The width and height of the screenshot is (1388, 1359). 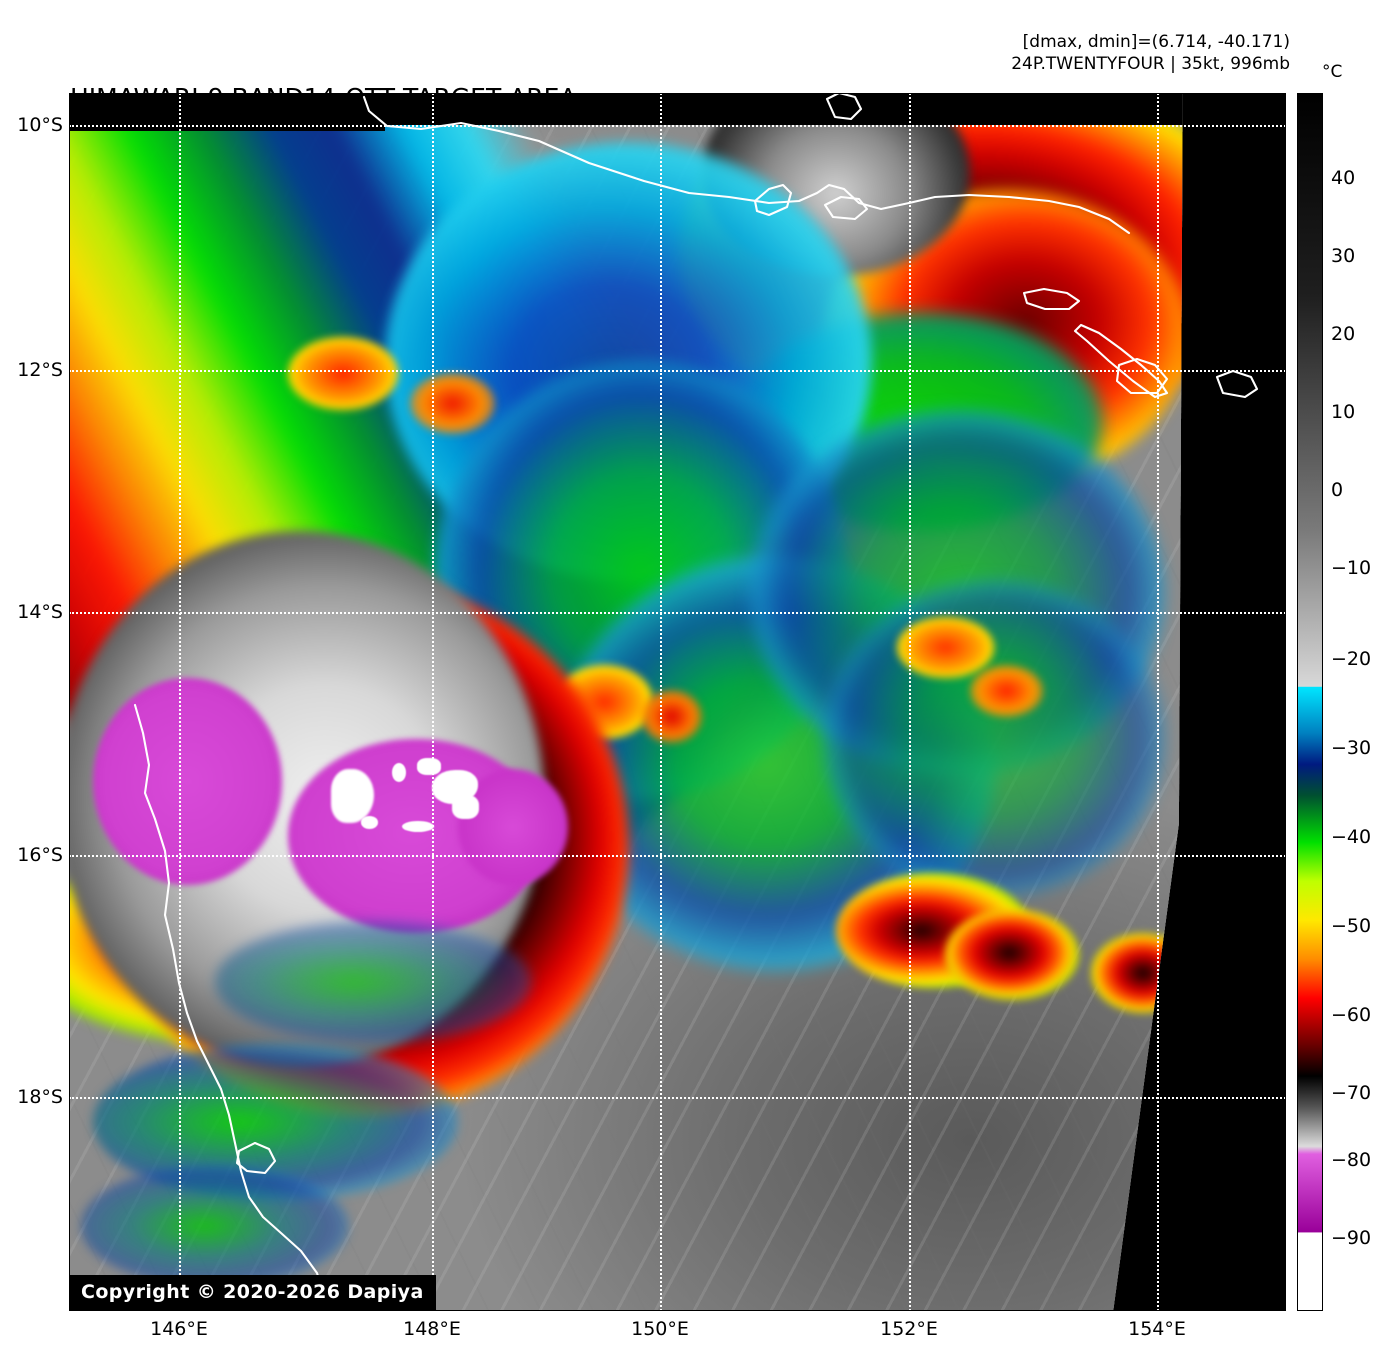 I want to click on scan-edge-nodata-corner, so click(x=227, y=112).